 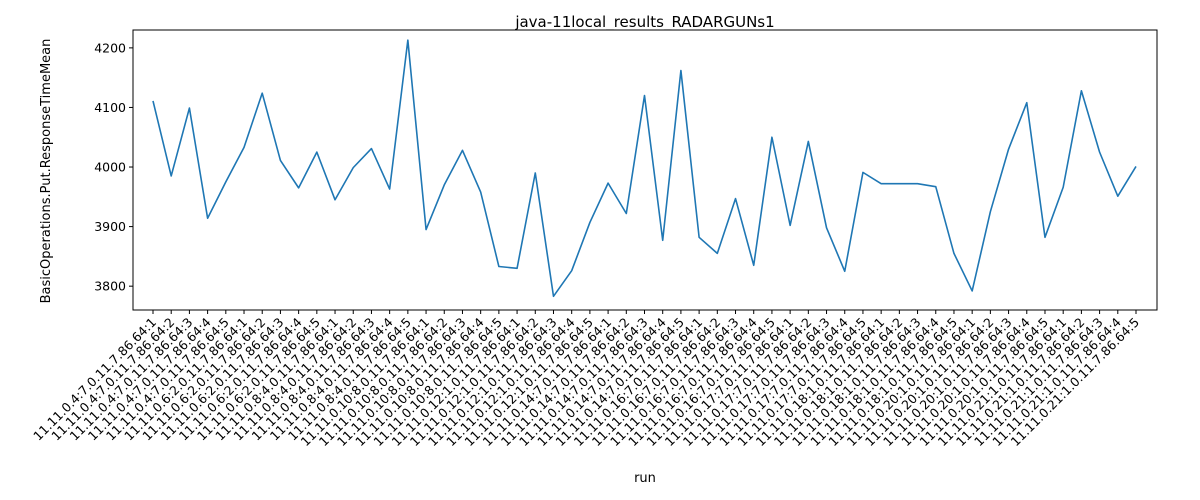 What do you see at coordinates (110, 226) in the screenshot?
I see `y-tick-label: 3900` at bounding box center [110, 226].